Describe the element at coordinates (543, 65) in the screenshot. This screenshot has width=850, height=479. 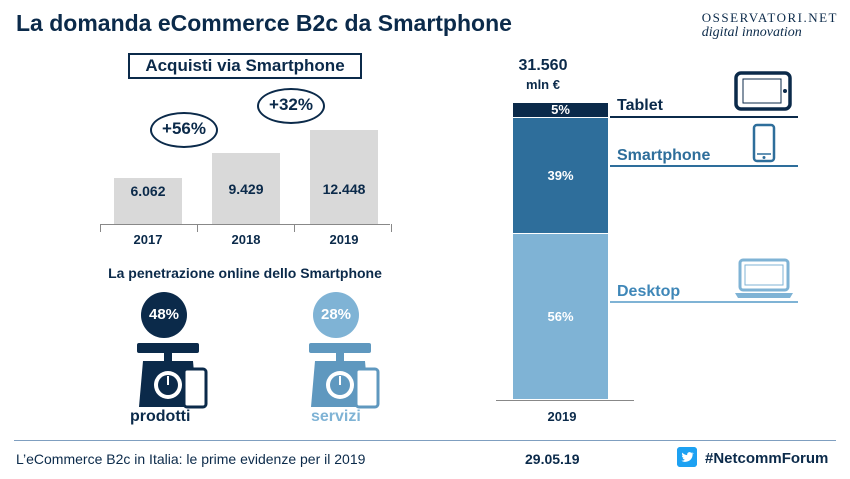
I see `stack-total-value: 31.560` at that location.